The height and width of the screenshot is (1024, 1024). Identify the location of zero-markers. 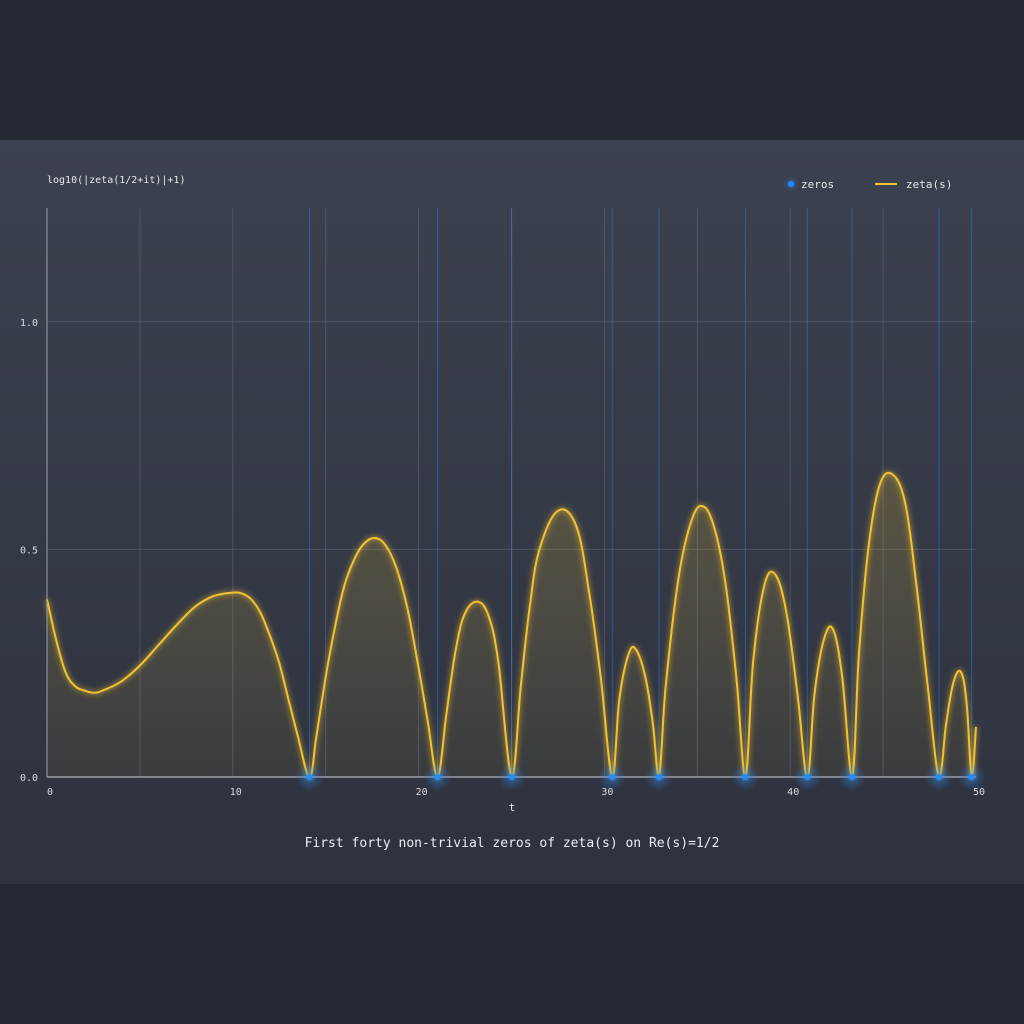
(640, 777).